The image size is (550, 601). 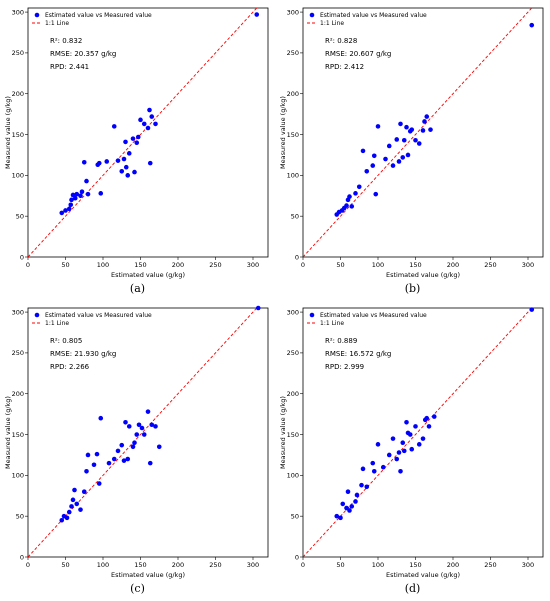 What do you see at coordinates (293, 312) in the screenshot?
I see `y-tick-label: 300` at bounding box center [293, 312].